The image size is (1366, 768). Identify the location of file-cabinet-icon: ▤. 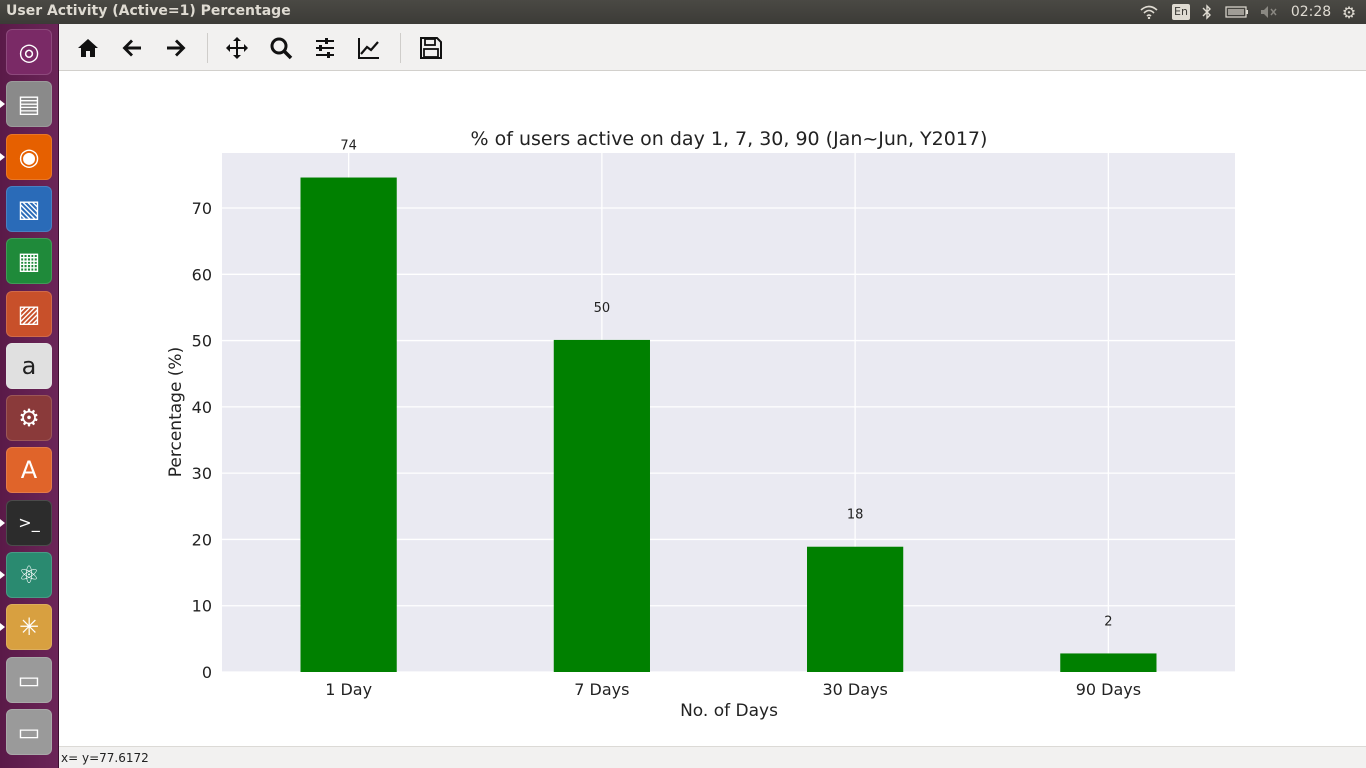
(29, 104).